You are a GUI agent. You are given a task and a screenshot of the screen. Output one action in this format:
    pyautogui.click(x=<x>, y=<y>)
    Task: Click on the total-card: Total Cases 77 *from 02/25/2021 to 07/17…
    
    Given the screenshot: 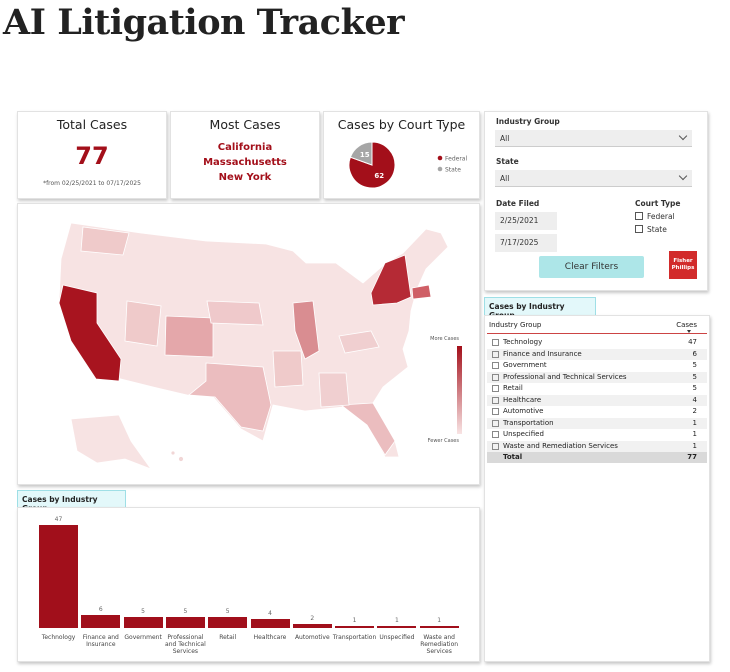 What is the action you would take?
    pyautogui.click(x=92, y=155)
    